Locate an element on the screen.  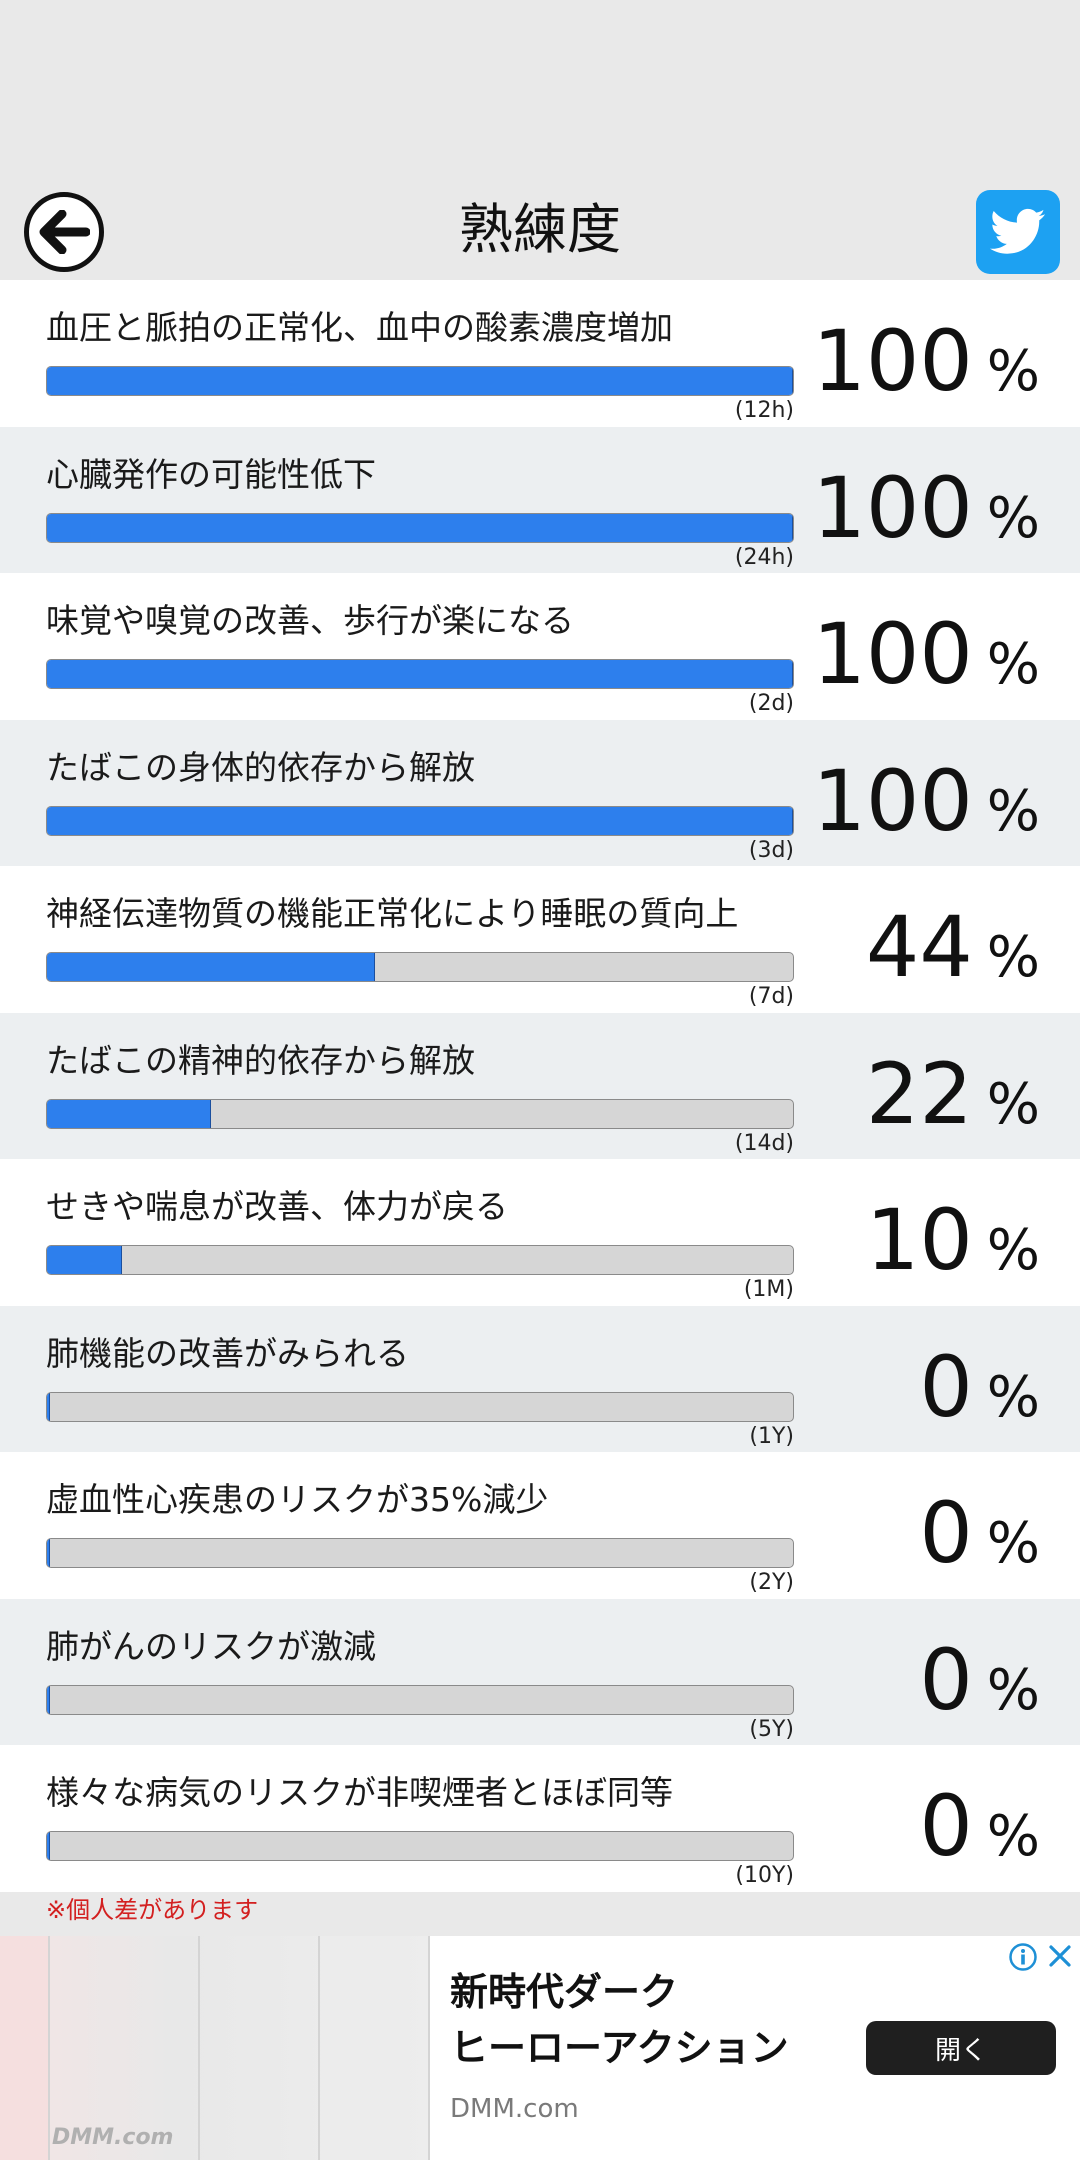
percent-value: 10 is located at coordinates (919, 1240).